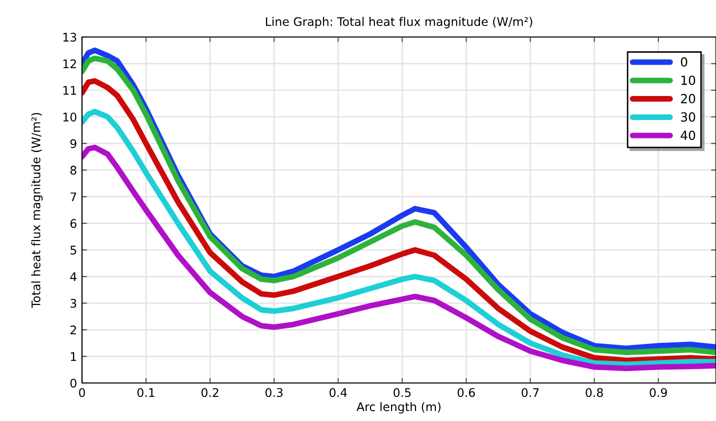 The image size is (716, 421). Describe the element at coordinates (37, 210) in the screenshot. I see `y-axis-title: Total heat flux magnitude (W/m²)` at that location.